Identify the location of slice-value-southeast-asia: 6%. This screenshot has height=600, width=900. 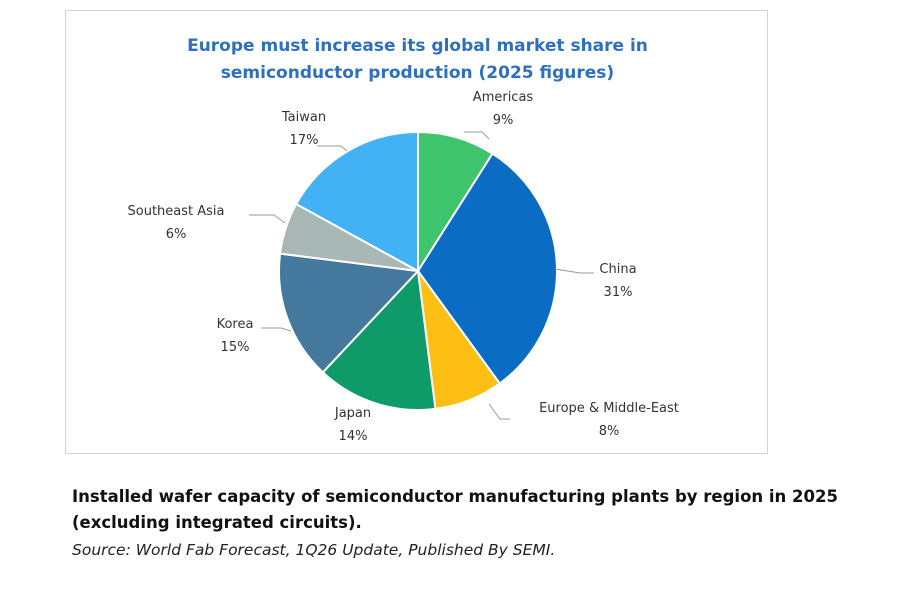
(176, 234).